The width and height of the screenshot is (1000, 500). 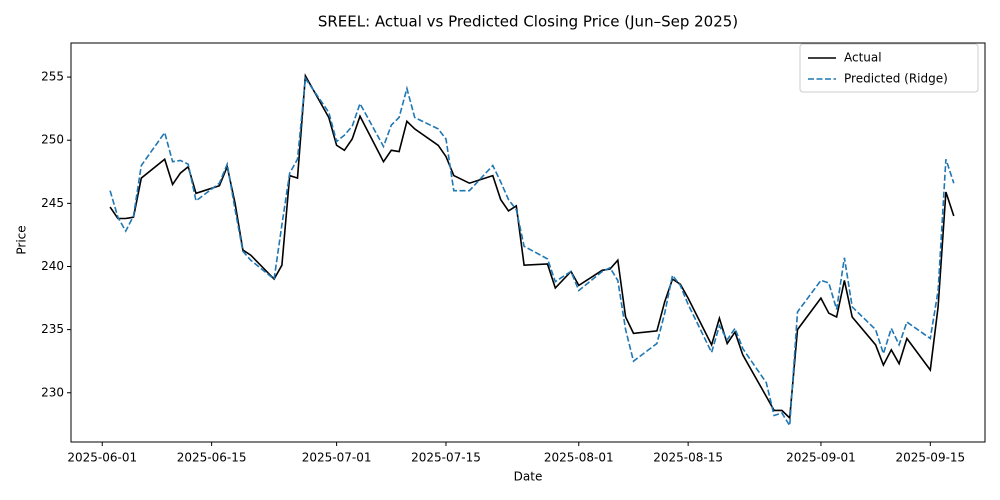 I want to click on y-tick-label: 255, so click(x=52, y=77).